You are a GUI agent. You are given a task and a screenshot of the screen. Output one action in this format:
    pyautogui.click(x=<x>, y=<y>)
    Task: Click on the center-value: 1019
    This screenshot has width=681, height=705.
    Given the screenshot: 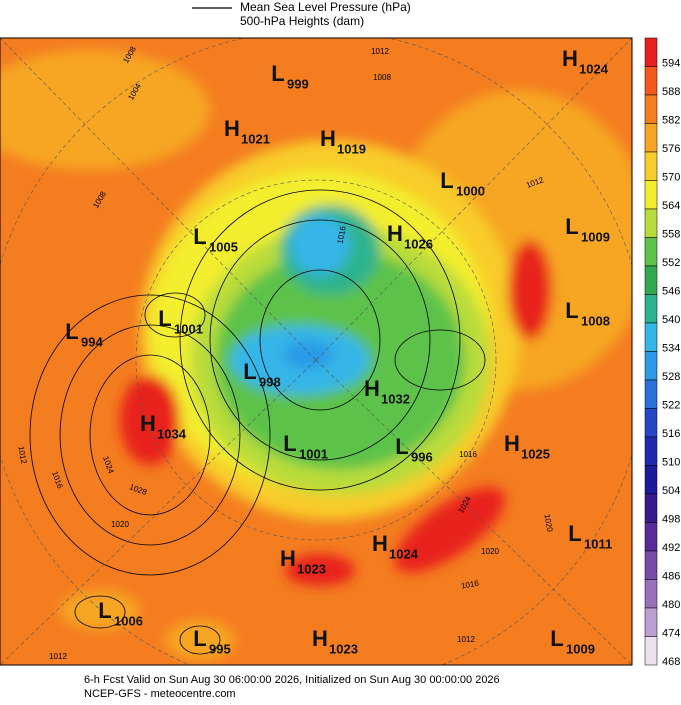 What is the action you would take?
    pyautogui.click(x=351, y=148)
    